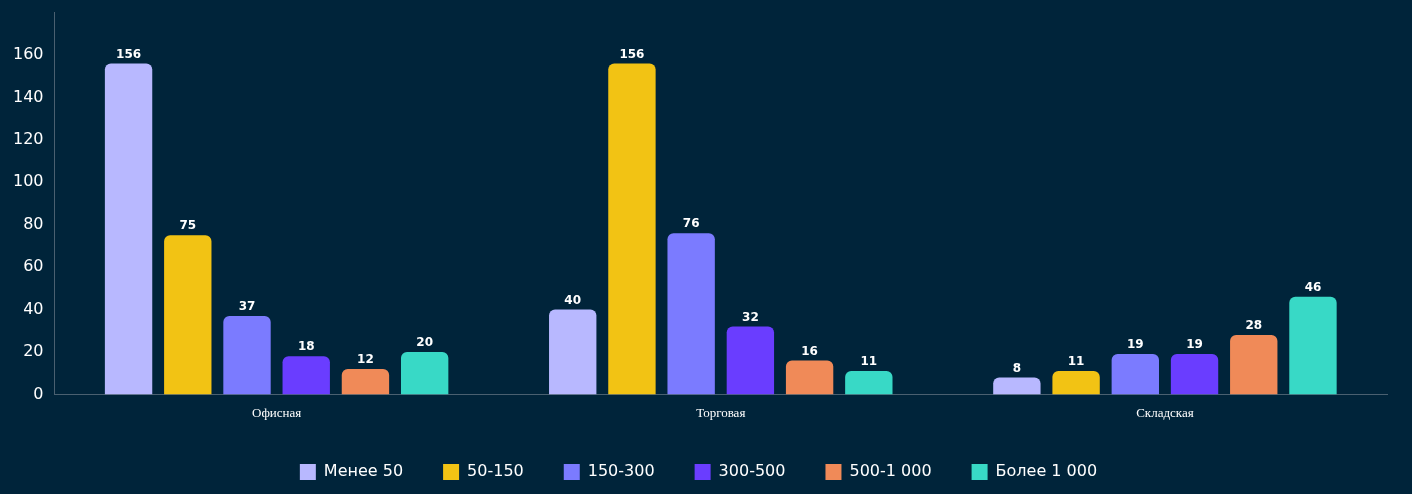 Image resolution: width=1412 pixels, height=494 pixels. Describe the element at coordinates (38, 393) in the screenshot. I see `y-tick-label: 0` at that location.